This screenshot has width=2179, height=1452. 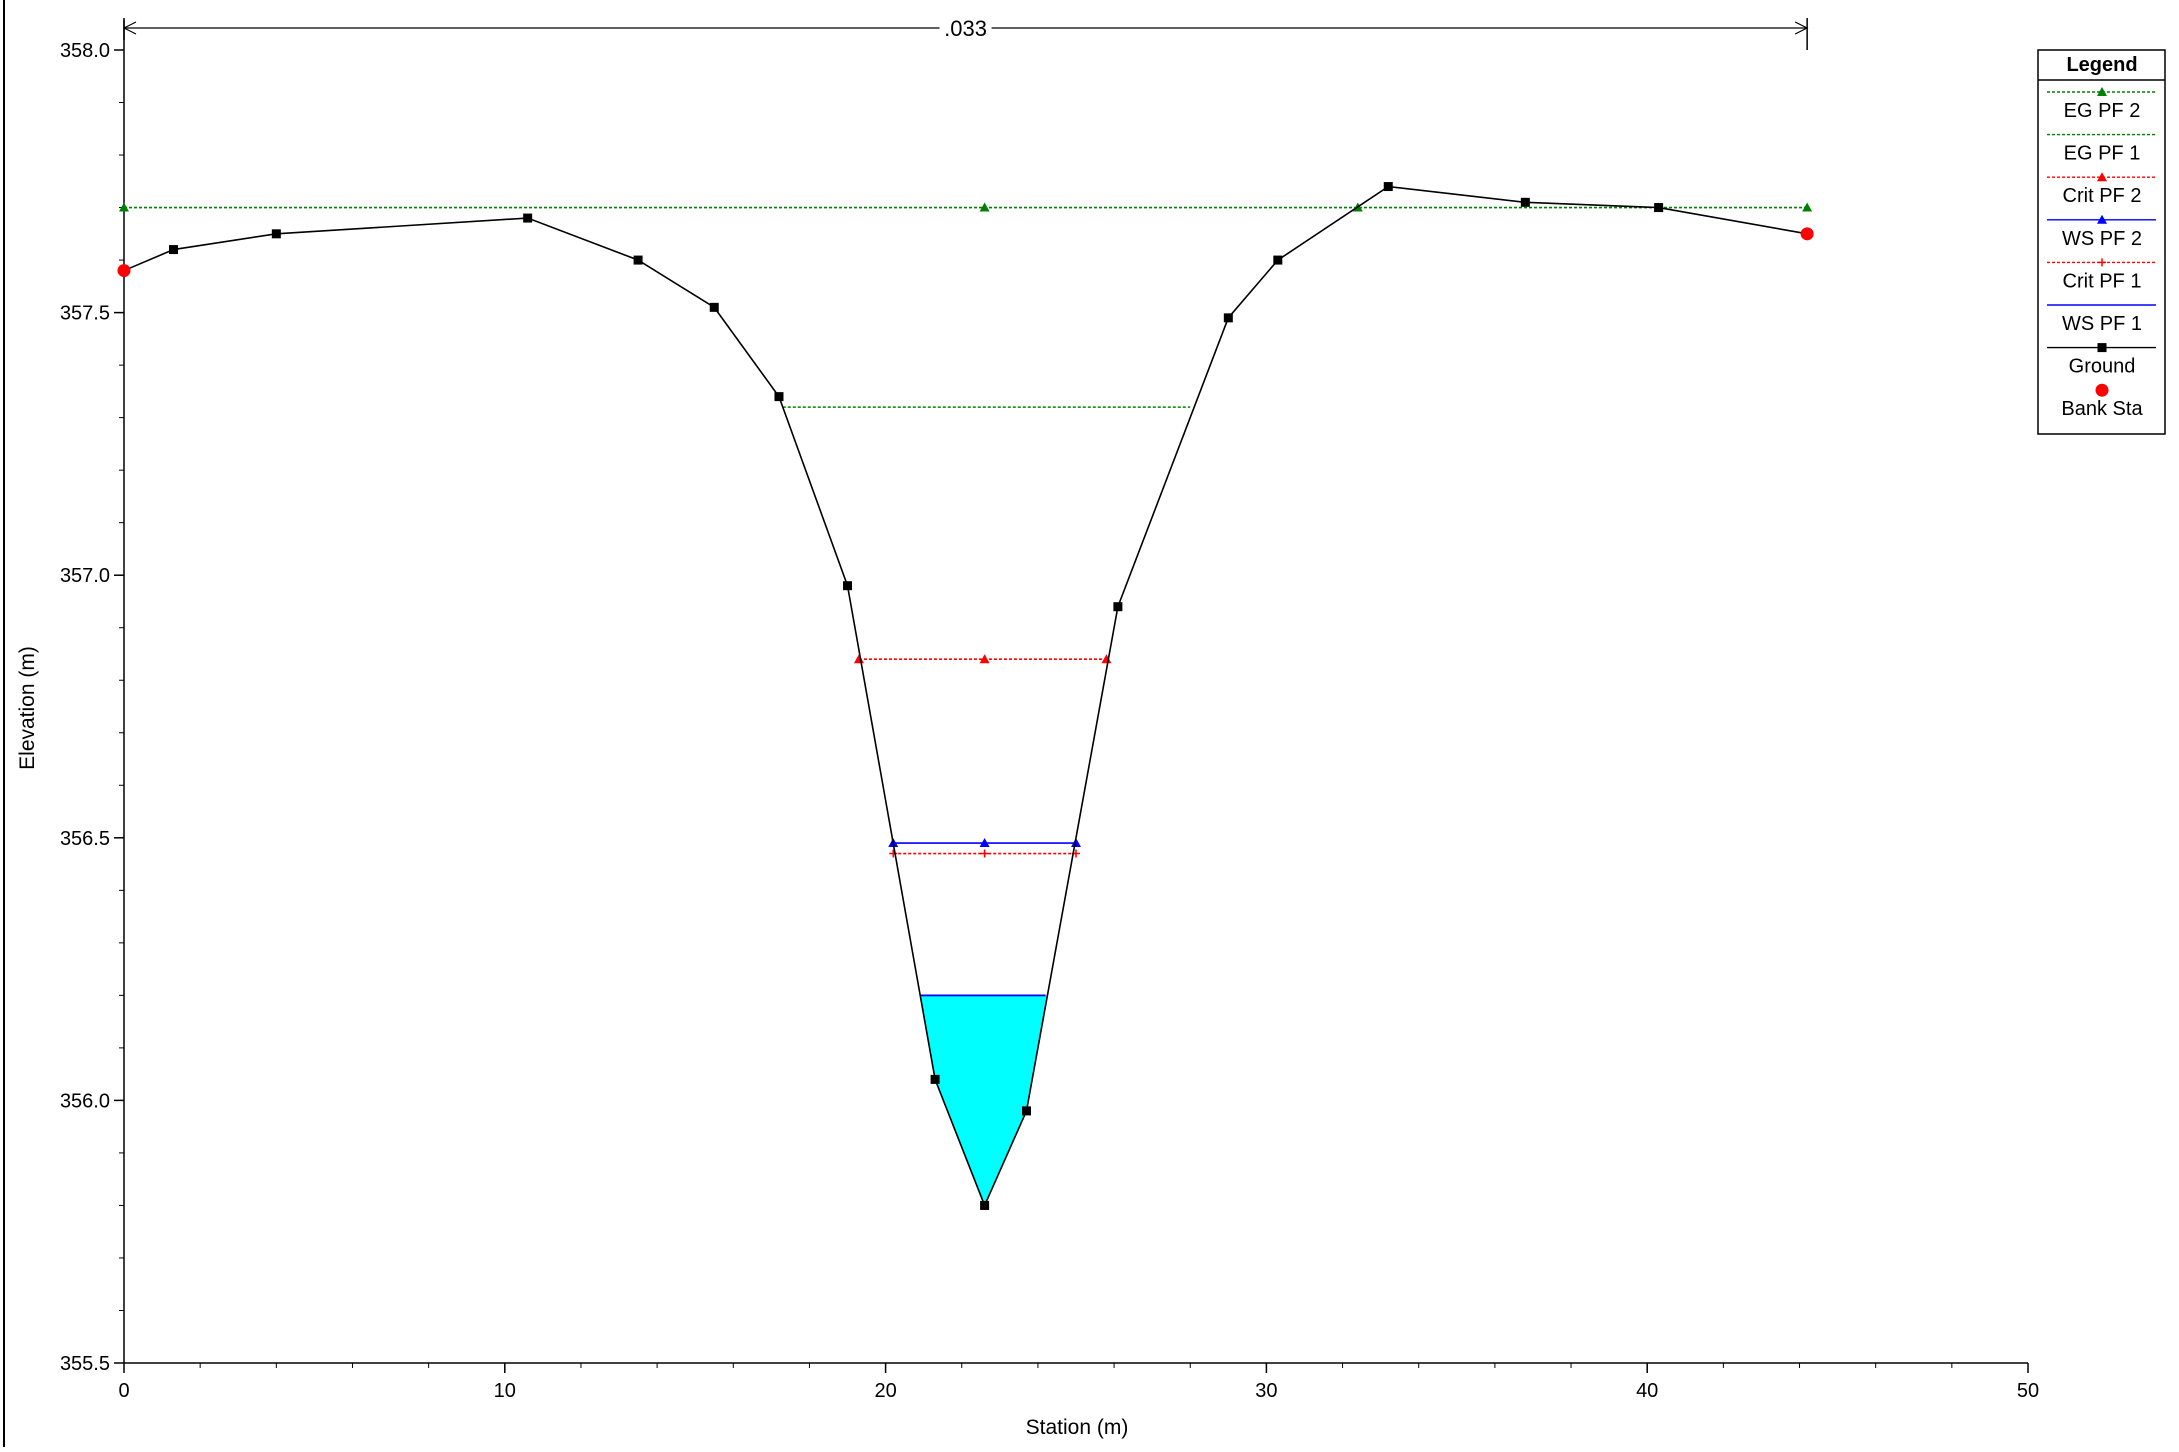 I want to click on legend-entry-label: WS PF 1, so click(x=2102, y=324).